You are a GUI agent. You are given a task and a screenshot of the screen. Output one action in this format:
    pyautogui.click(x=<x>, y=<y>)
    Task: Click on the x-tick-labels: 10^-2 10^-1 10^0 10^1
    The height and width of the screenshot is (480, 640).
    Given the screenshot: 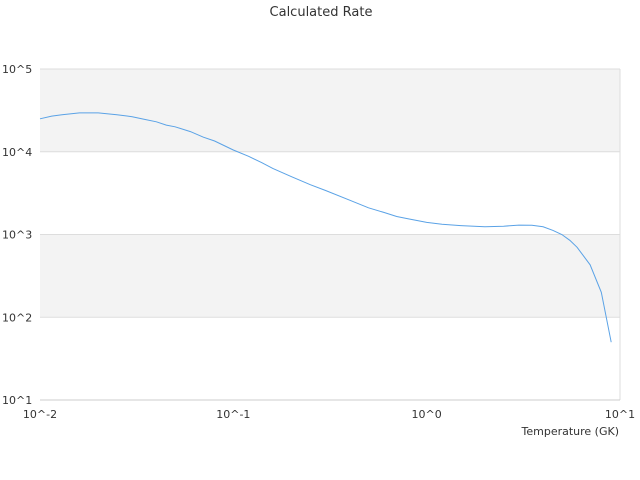 What is the action you would take?
    pyautogui.click(x=329, y=414)
    